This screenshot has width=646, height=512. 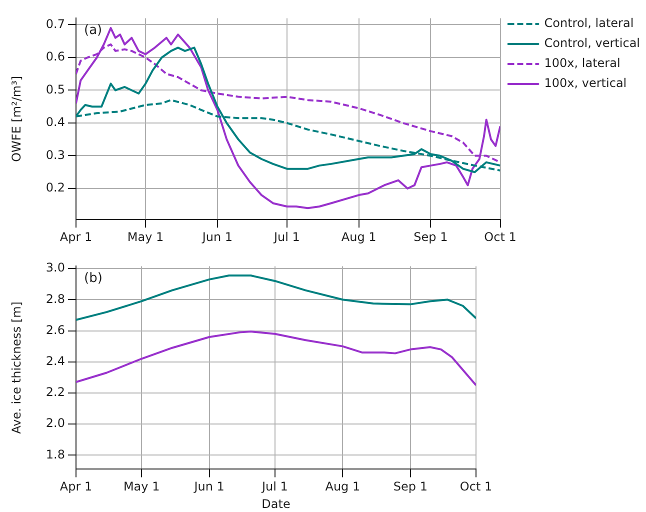 I want to click on y-axis-title: Ave. ice thickness [m], so click(x=16, y=368).